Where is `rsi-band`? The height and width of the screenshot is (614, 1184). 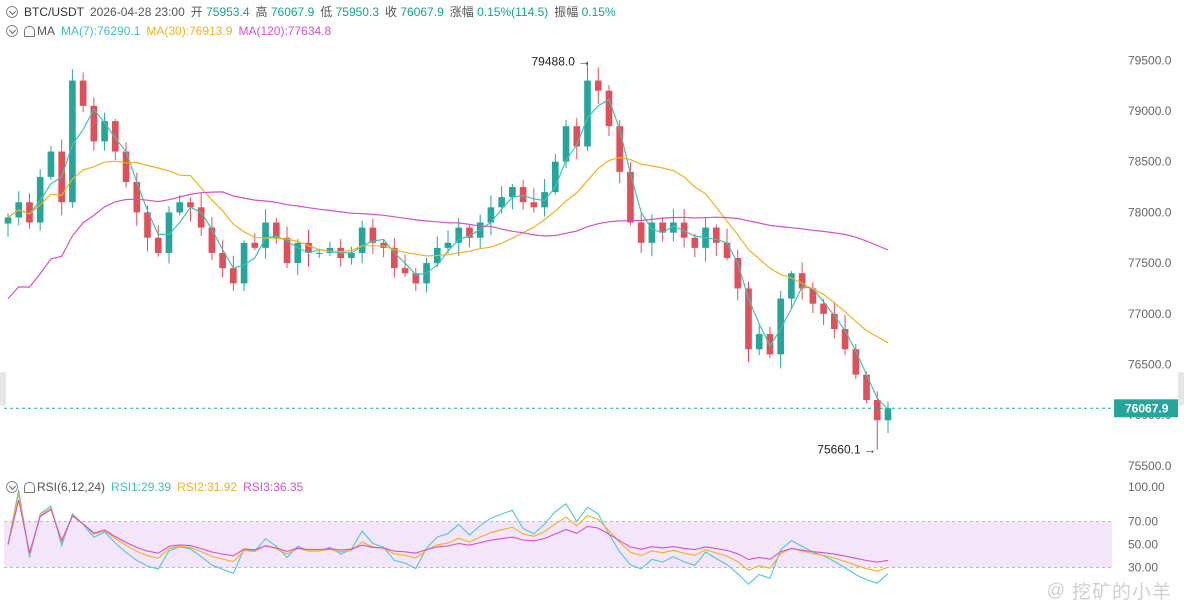 rsi-band is located at coordinates (558, 544).